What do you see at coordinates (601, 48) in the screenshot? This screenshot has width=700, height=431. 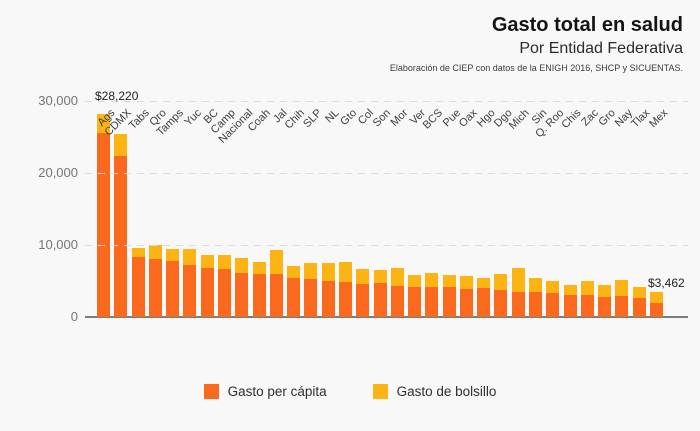 I see `chart-subtitle: Por Entidad Federativa` at bounding box center [601, 48].